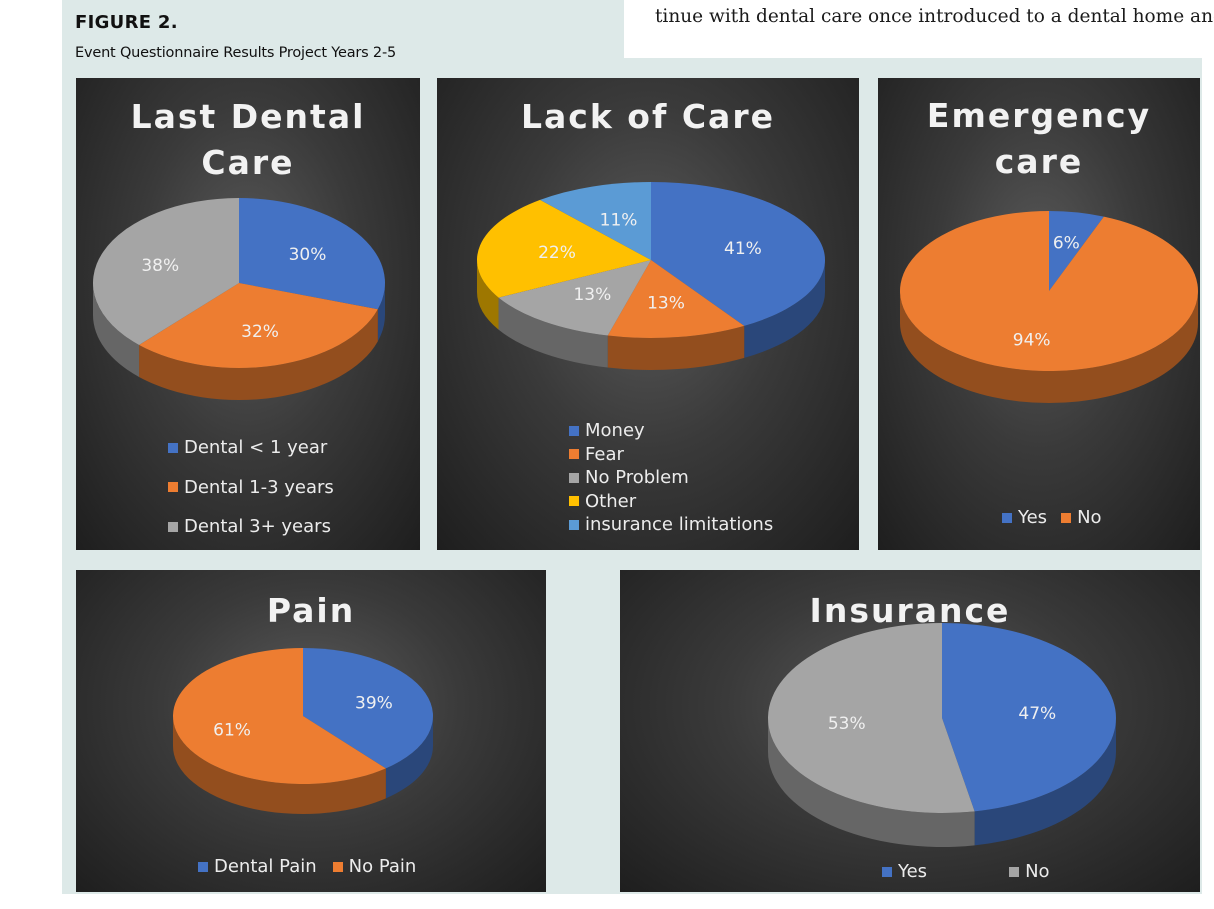 Image resolution: width=1214 pixels, height=909 pixels. I want to click on pie-chart-pain: 39% 61%, so click(303, 731).